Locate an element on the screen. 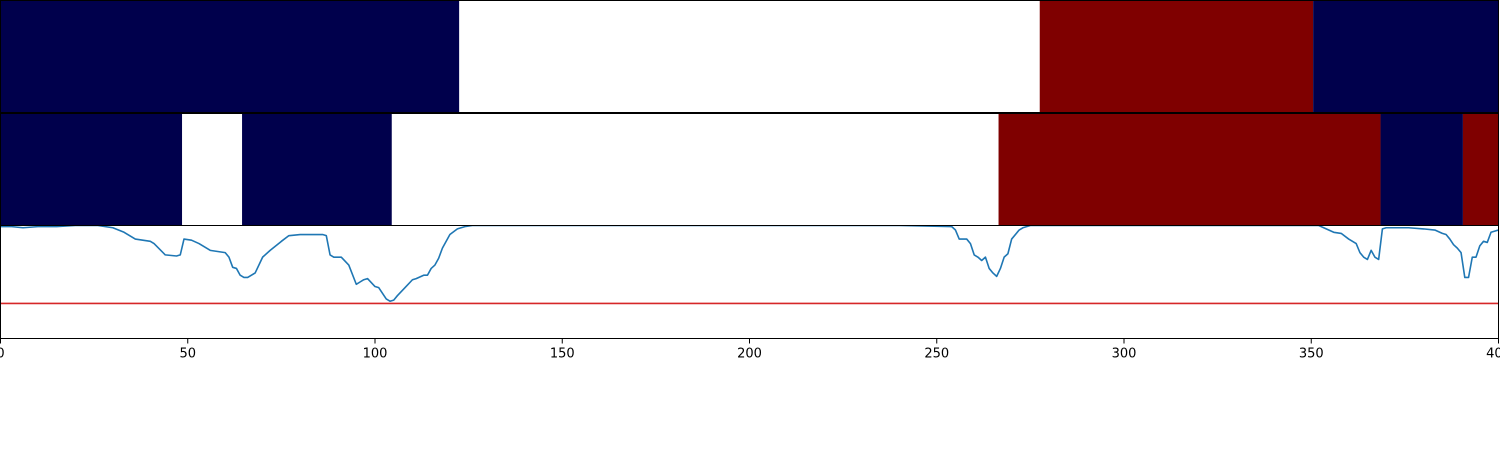  x-tick-label: 50 is located at coordinates (187, 354).